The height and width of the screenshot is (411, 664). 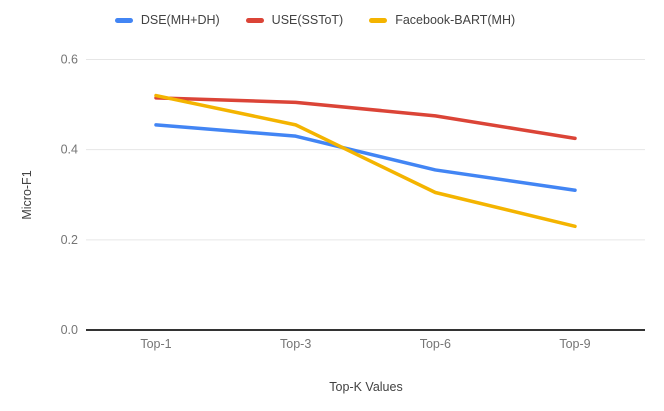 I want to click on y-tick-label: 0.6, so click(x=69, y=60).